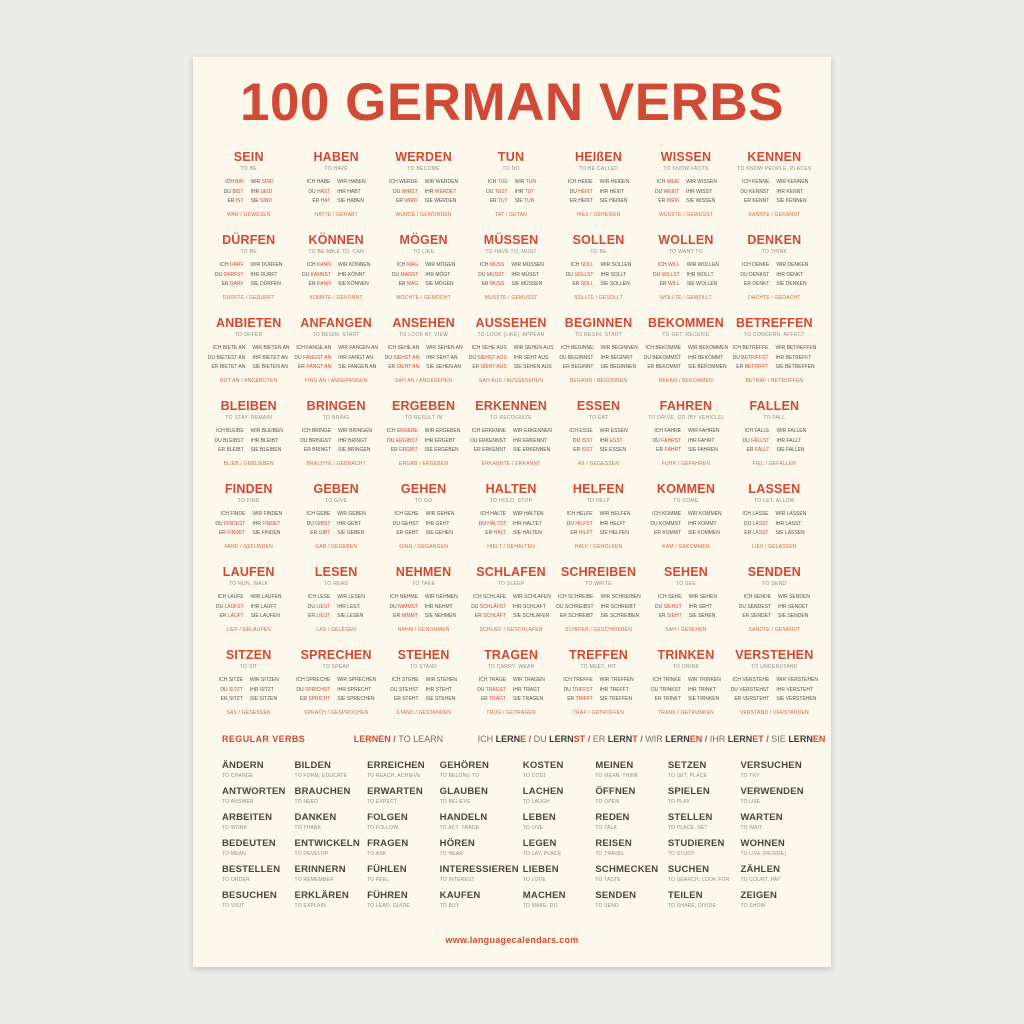 This screenshot has width=1024, height=1024. What do you see at coordinates (541, 739) in the screenshot?
I see `text-segment: DU` at bounding box center [541, 739].